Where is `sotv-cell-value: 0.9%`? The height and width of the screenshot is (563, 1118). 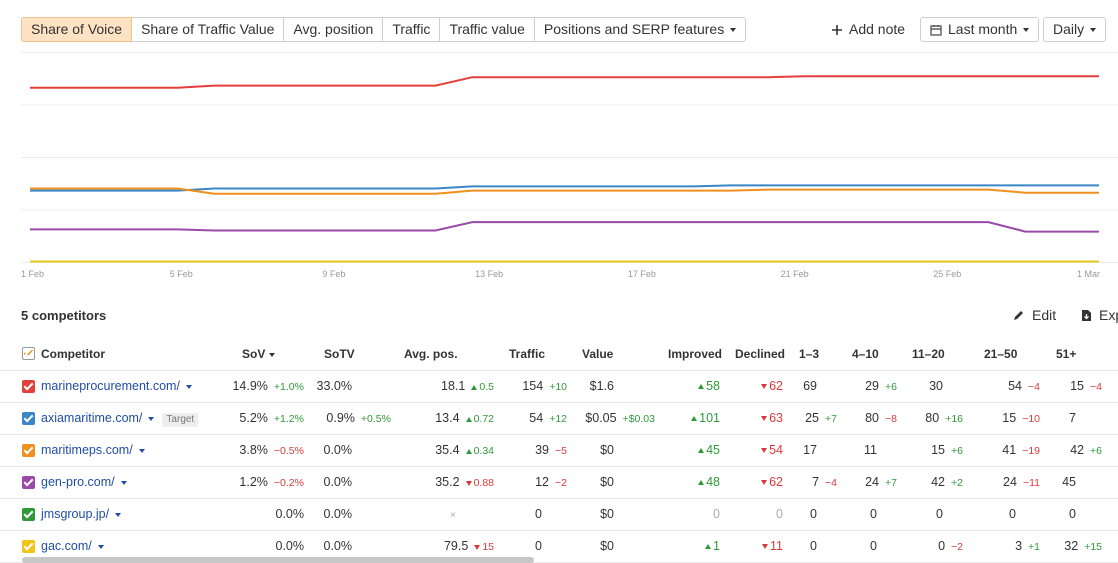
sotv-cell-value: 0.9% is located at coordinates (340, 418).